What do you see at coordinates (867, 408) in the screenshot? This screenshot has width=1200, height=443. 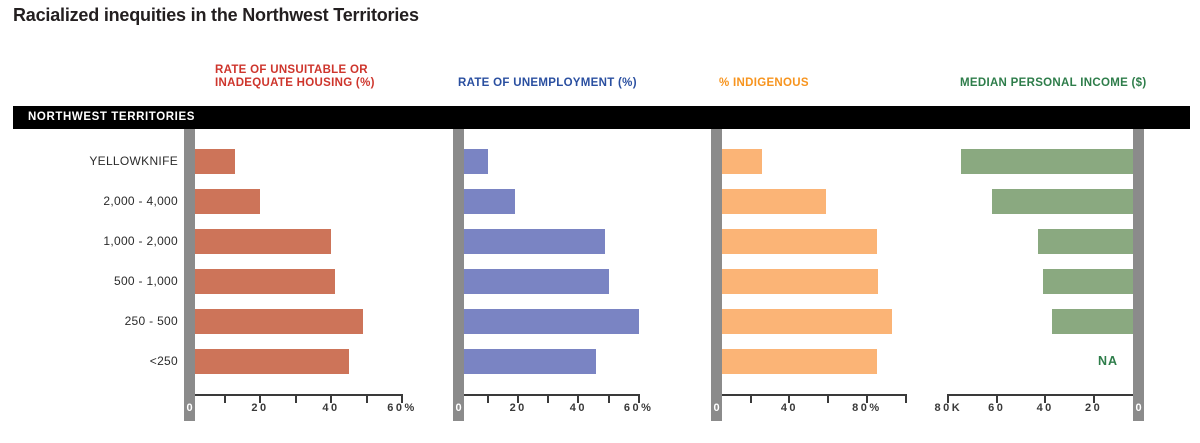 I see `axis-tick-label: 80%` at bounding box center [867, 408].